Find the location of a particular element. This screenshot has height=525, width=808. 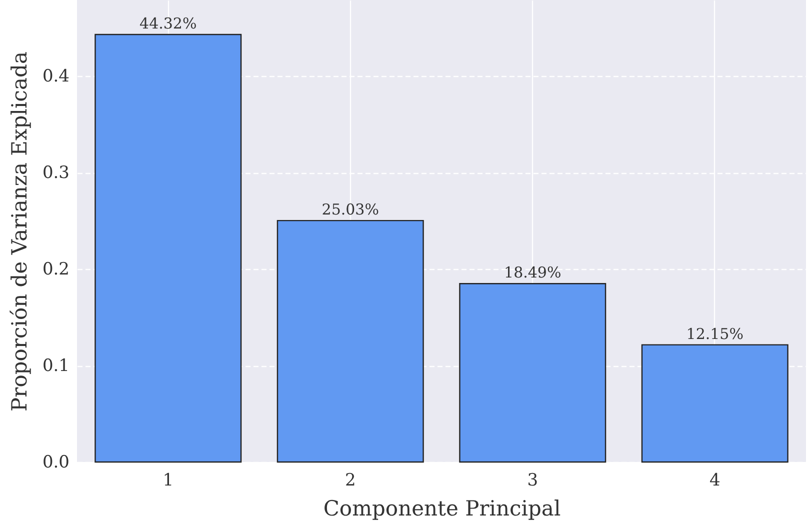

y-tick-label: 0.1 is located at coordinates (56, 366).